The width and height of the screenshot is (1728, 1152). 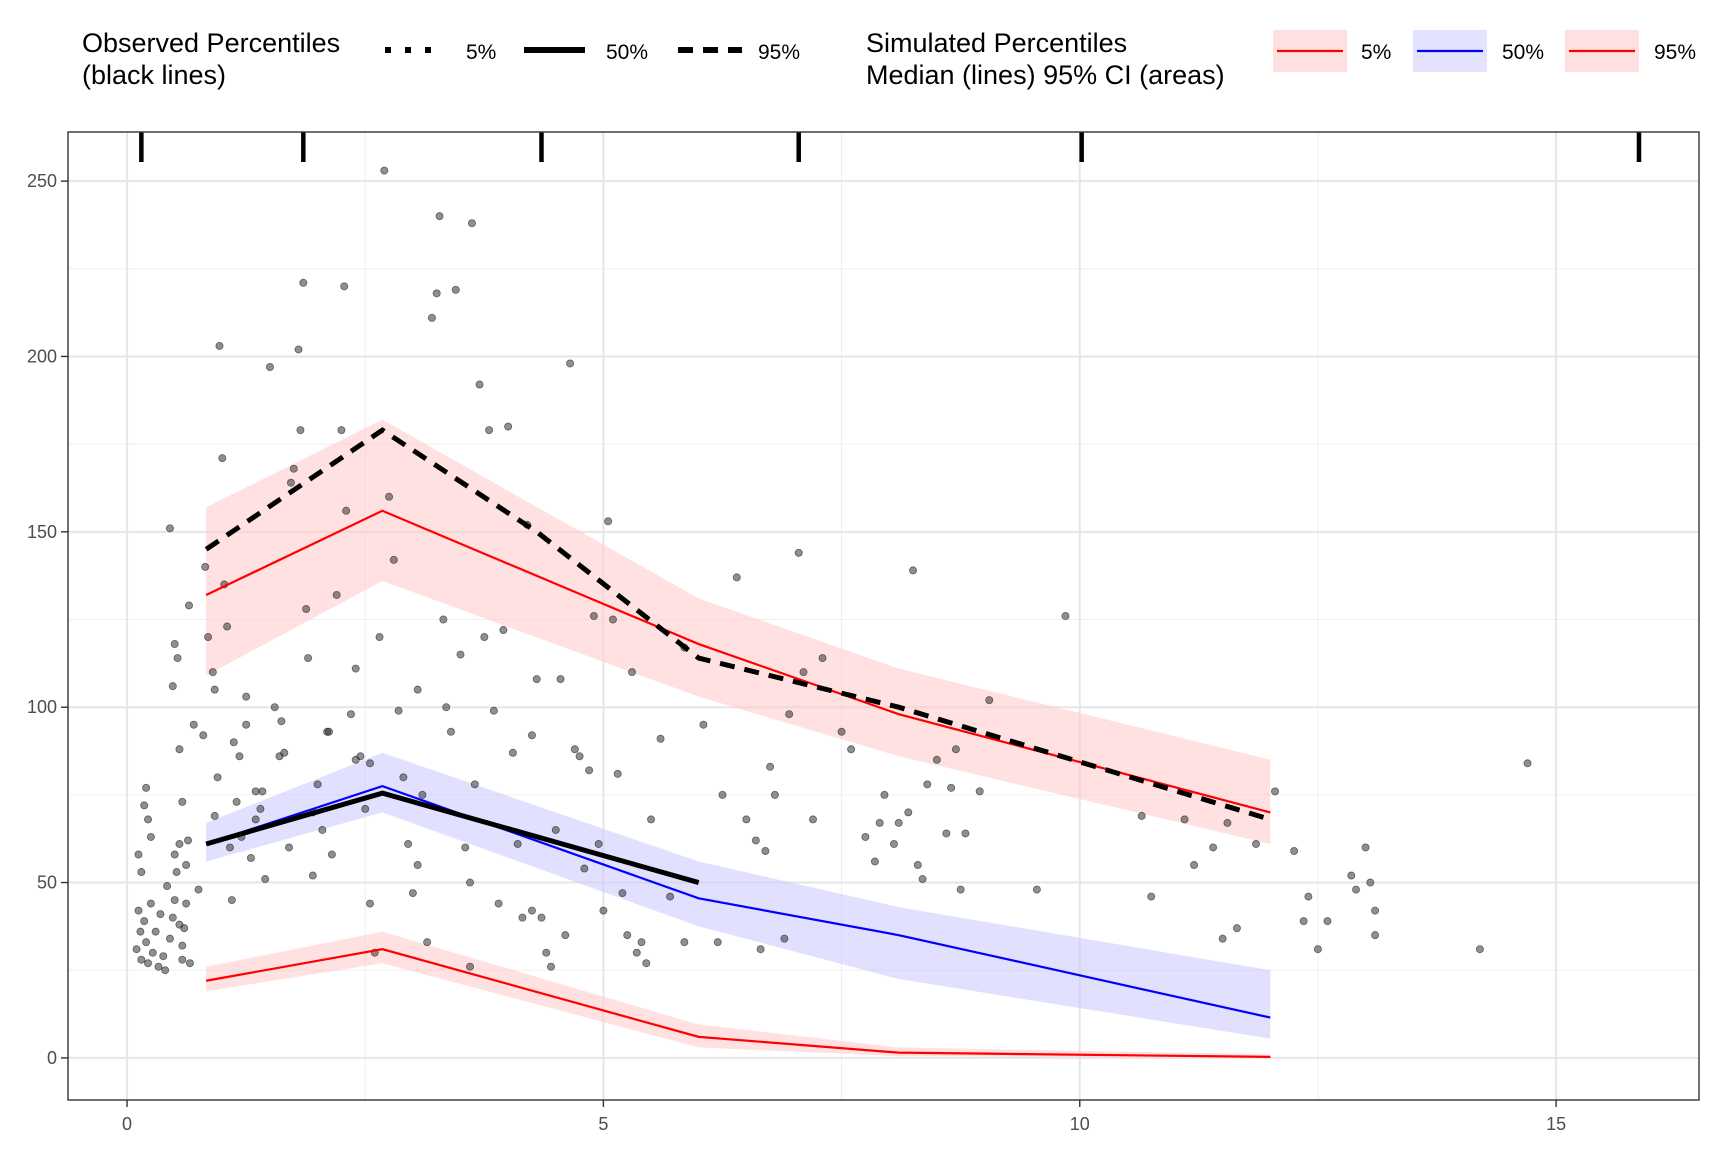 I want to click on sim-5-ci-band, so click(x=738, y=994).